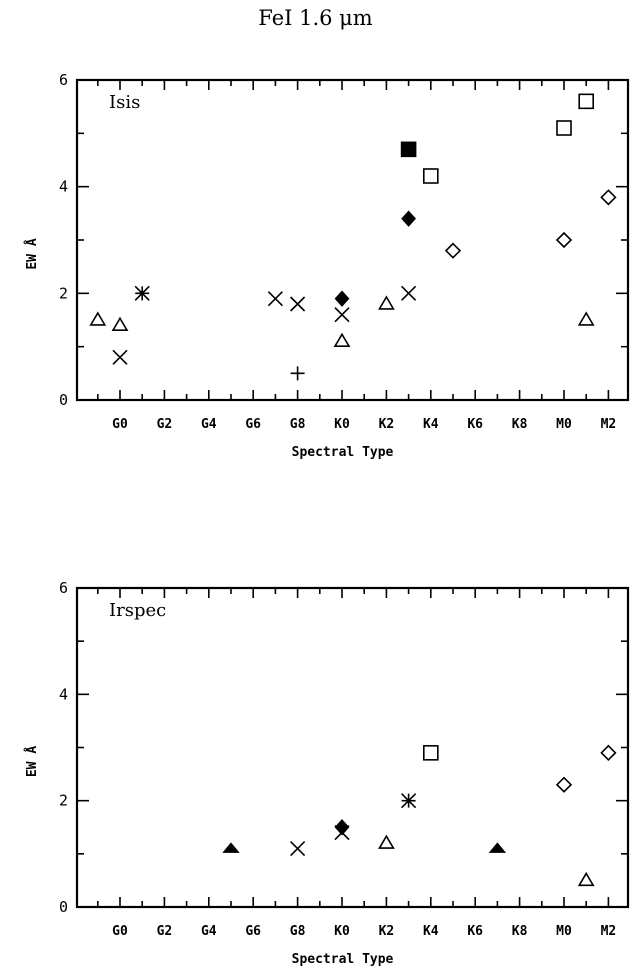 The image size is (631, 974). Describe the element at coordinates (408, 149) in the screenshot. I see `data-point-filled-square` at that location.